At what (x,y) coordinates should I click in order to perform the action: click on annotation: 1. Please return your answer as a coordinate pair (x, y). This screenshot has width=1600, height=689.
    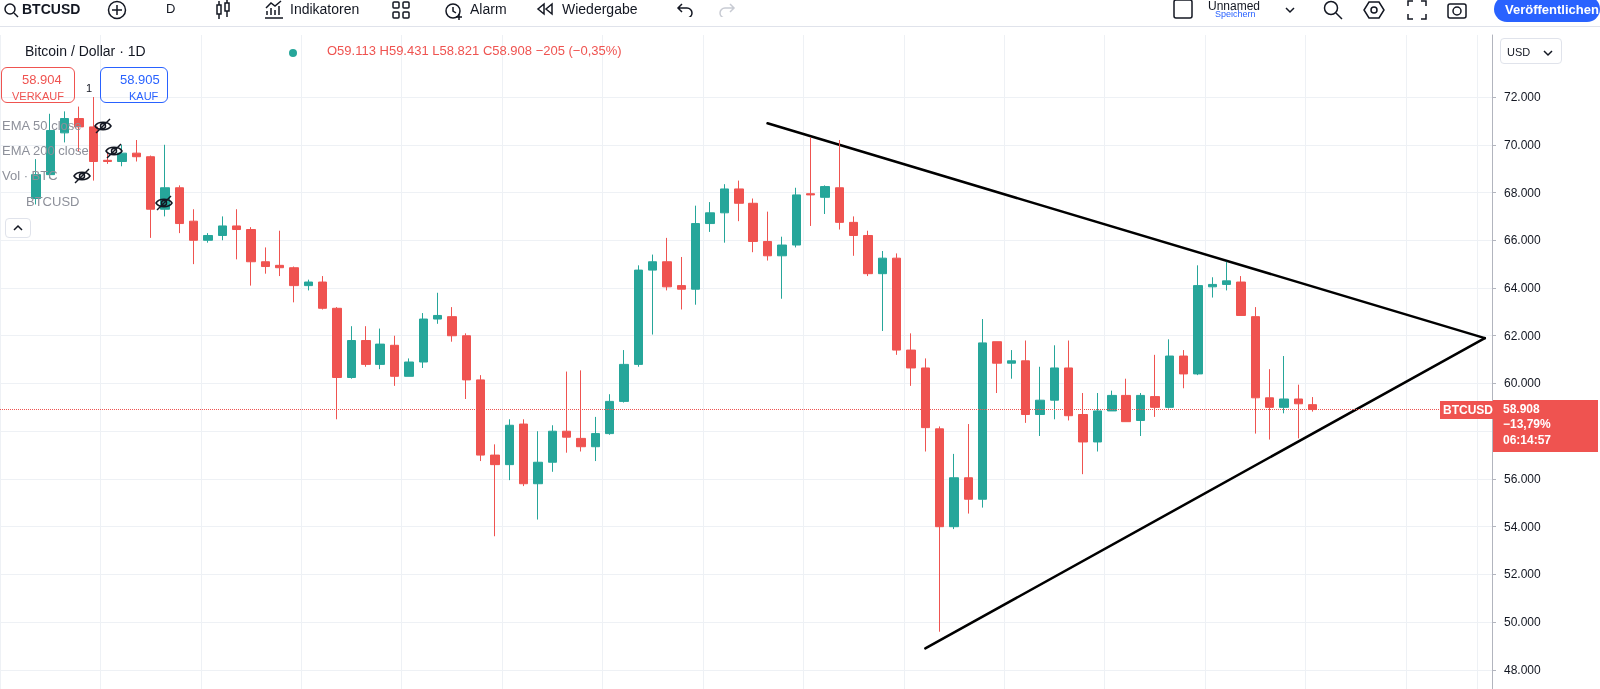
    Looking at the image, I should click on (89, 88).